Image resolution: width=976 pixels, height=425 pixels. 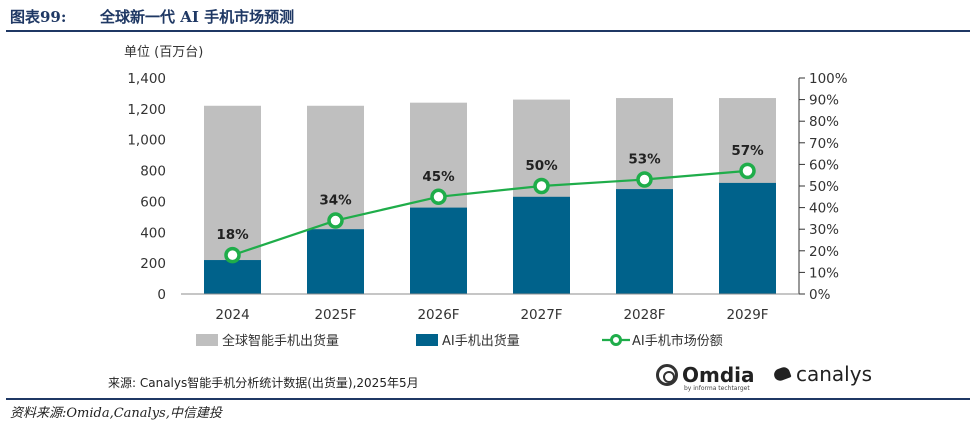 What do you see at coordinates (280, 341) in the screenshot?
I see `legend-label-total: 全球智能手机出货量` at bounding box center [280, 341].